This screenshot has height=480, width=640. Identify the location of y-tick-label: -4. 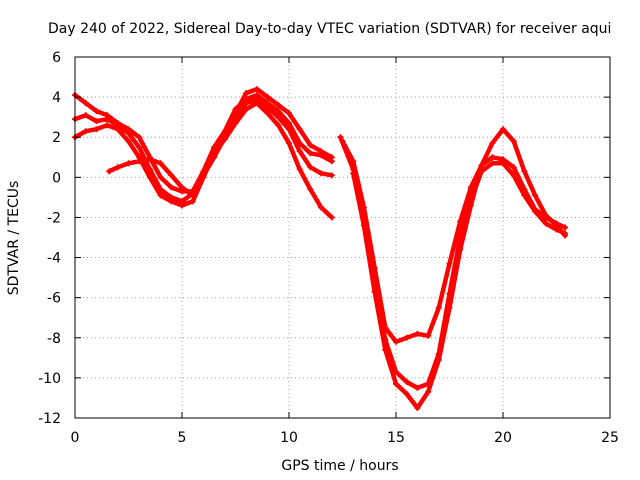
(54, 259).